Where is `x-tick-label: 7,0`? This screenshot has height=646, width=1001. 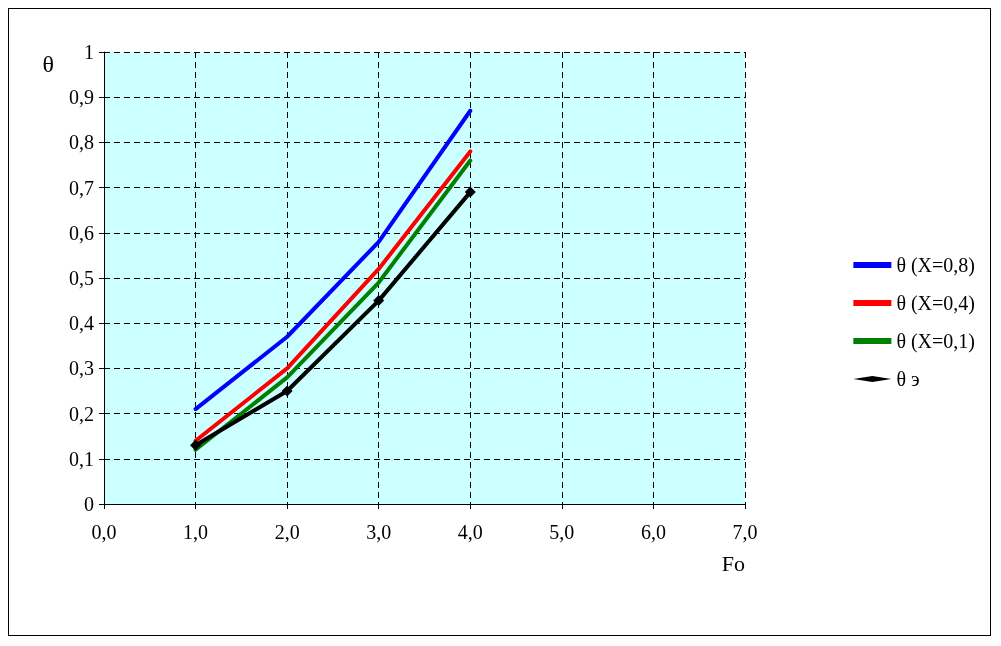 x-tick-label: 7,0 is located at coordinates (745, 532).